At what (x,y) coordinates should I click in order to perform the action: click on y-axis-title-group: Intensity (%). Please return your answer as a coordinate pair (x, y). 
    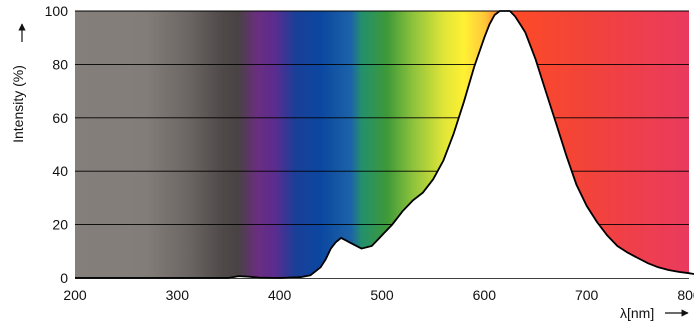
    Looking at the image, I should click on (18, 83).